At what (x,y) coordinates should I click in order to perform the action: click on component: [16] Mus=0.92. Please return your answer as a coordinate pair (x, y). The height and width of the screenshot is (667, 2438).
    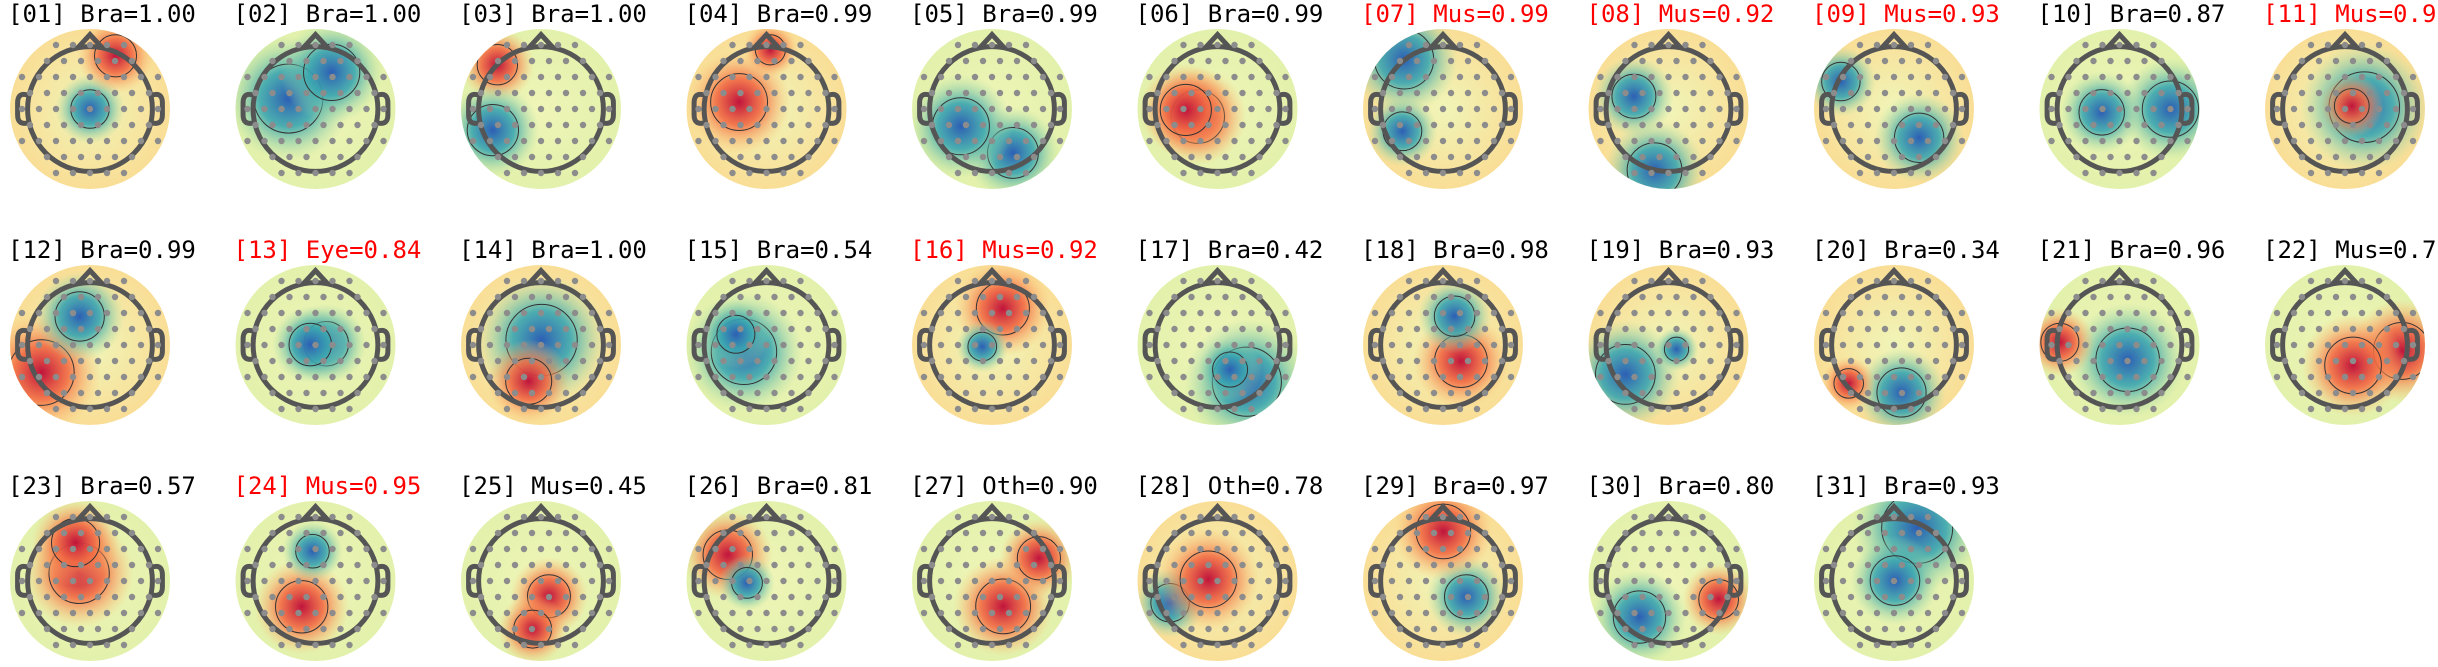
    Looking at the image, I should click on (1004, 330).